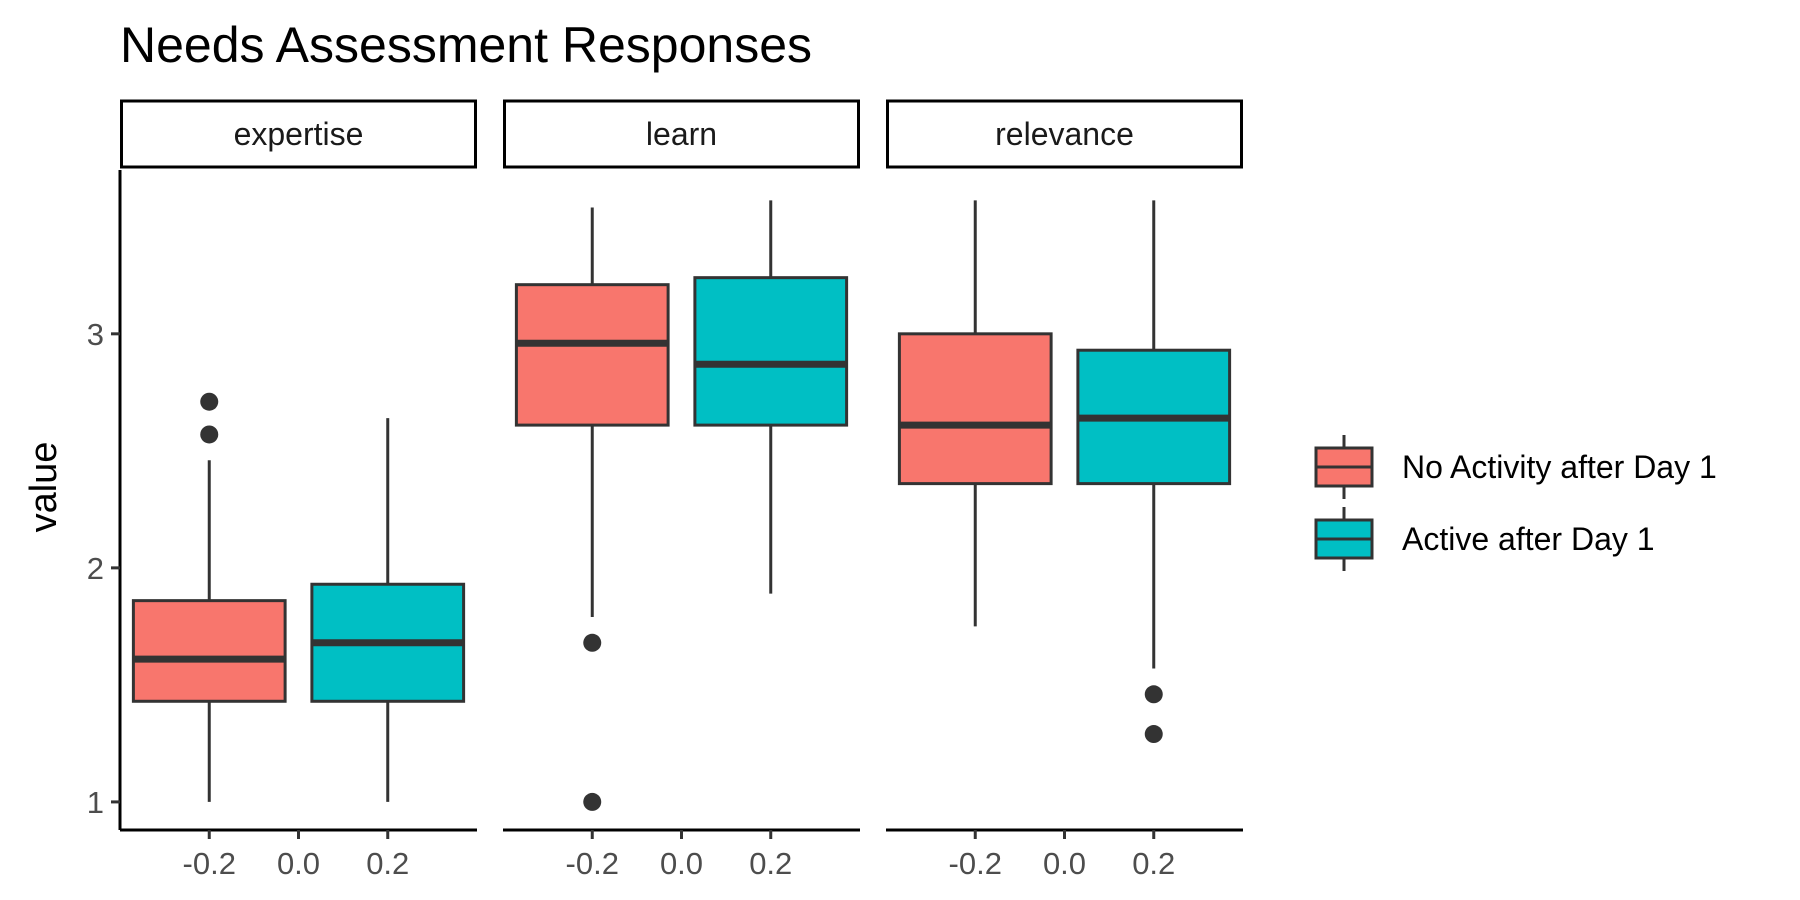  I want to click on chart-title: Needs Assessment Responses, so click(466, 45).